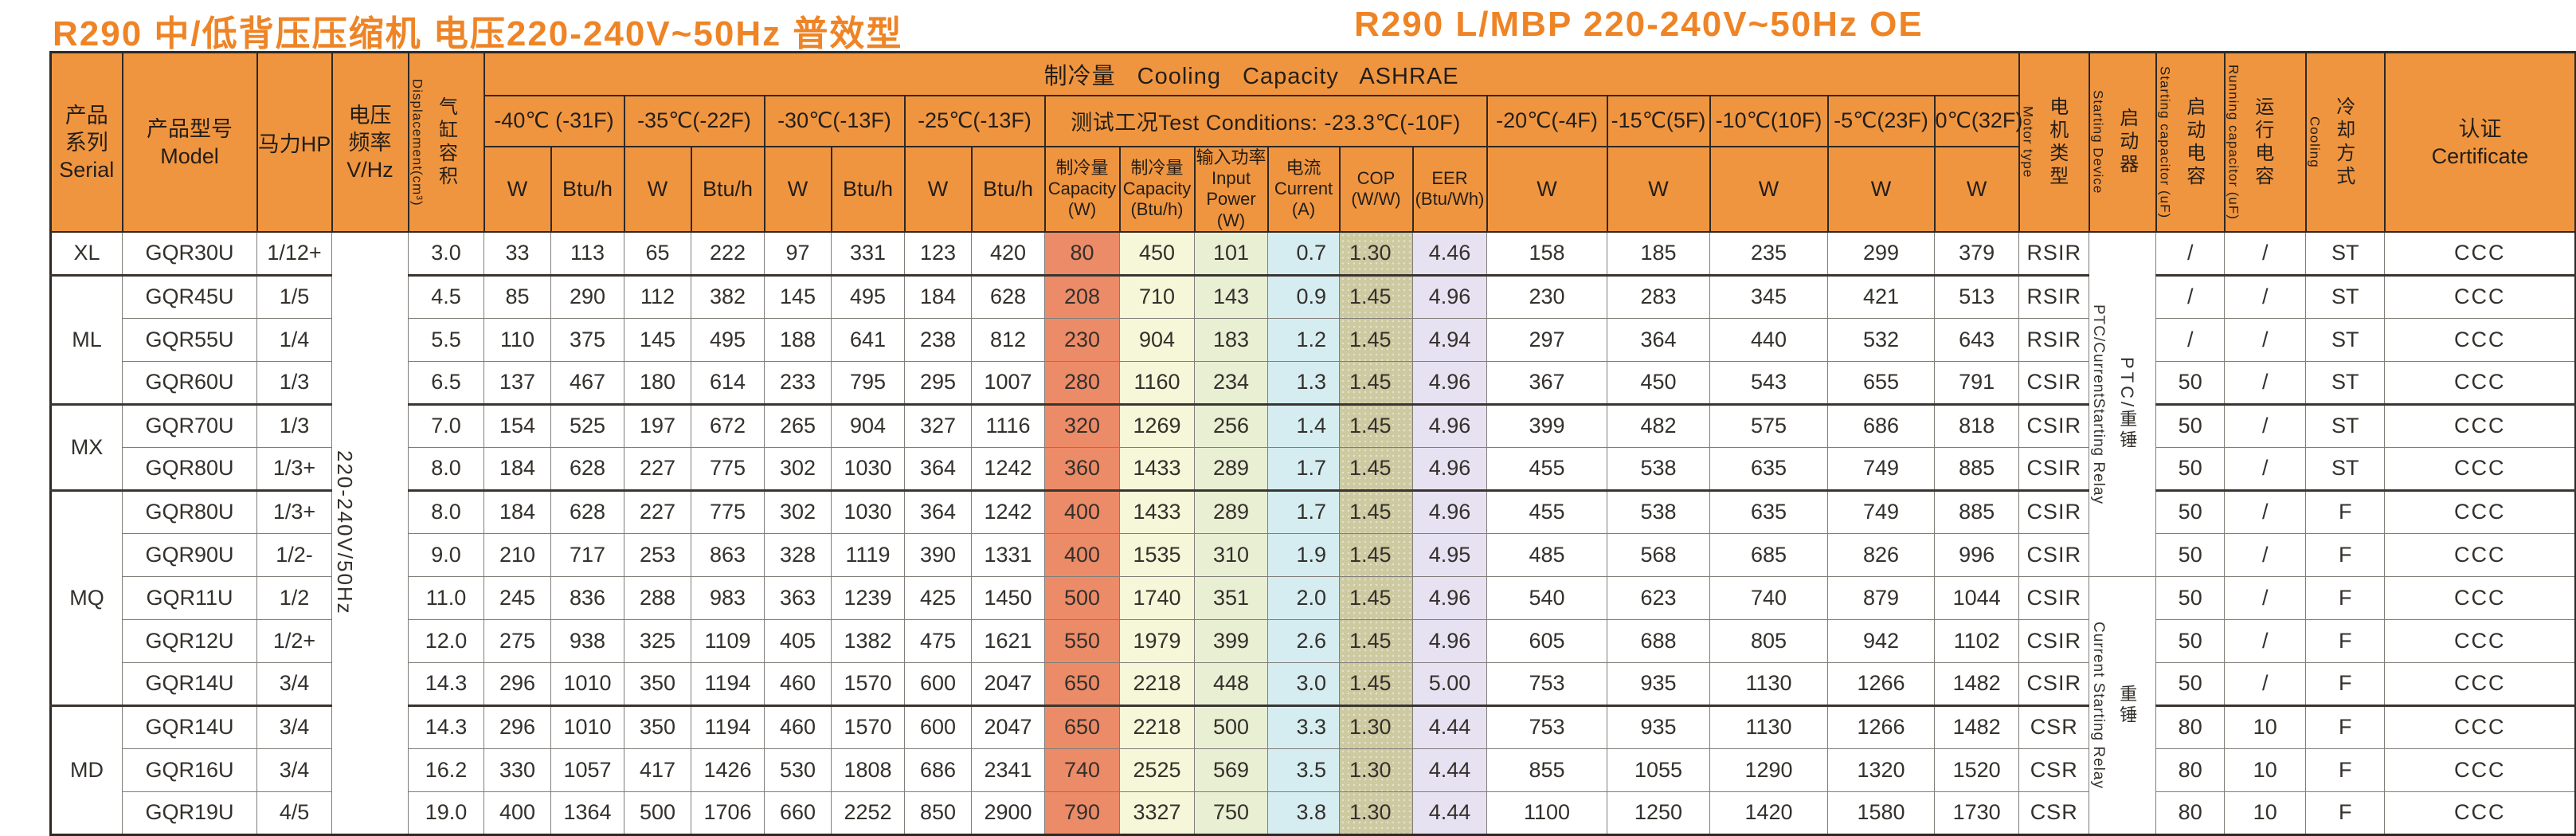  Describe the element at coordinates (1658, 189) in the screenshot. I see `header-unit-w-m15: W` at that location.